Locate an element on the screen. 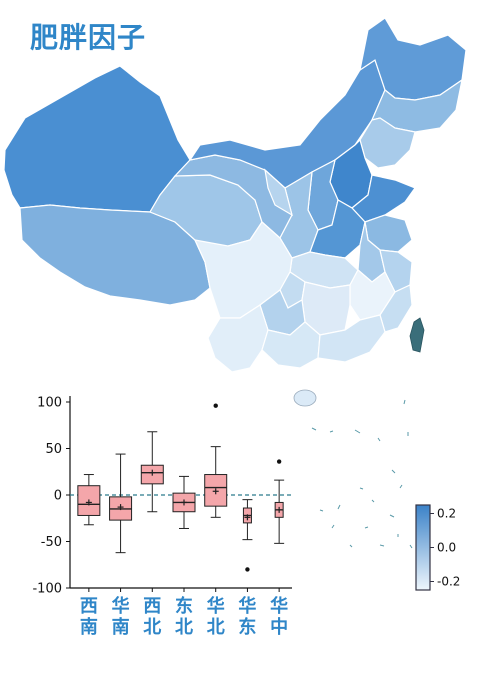 The width and height of the screenshot is (492, 688). map-region-ningxia is located at coordinates (278, 192).